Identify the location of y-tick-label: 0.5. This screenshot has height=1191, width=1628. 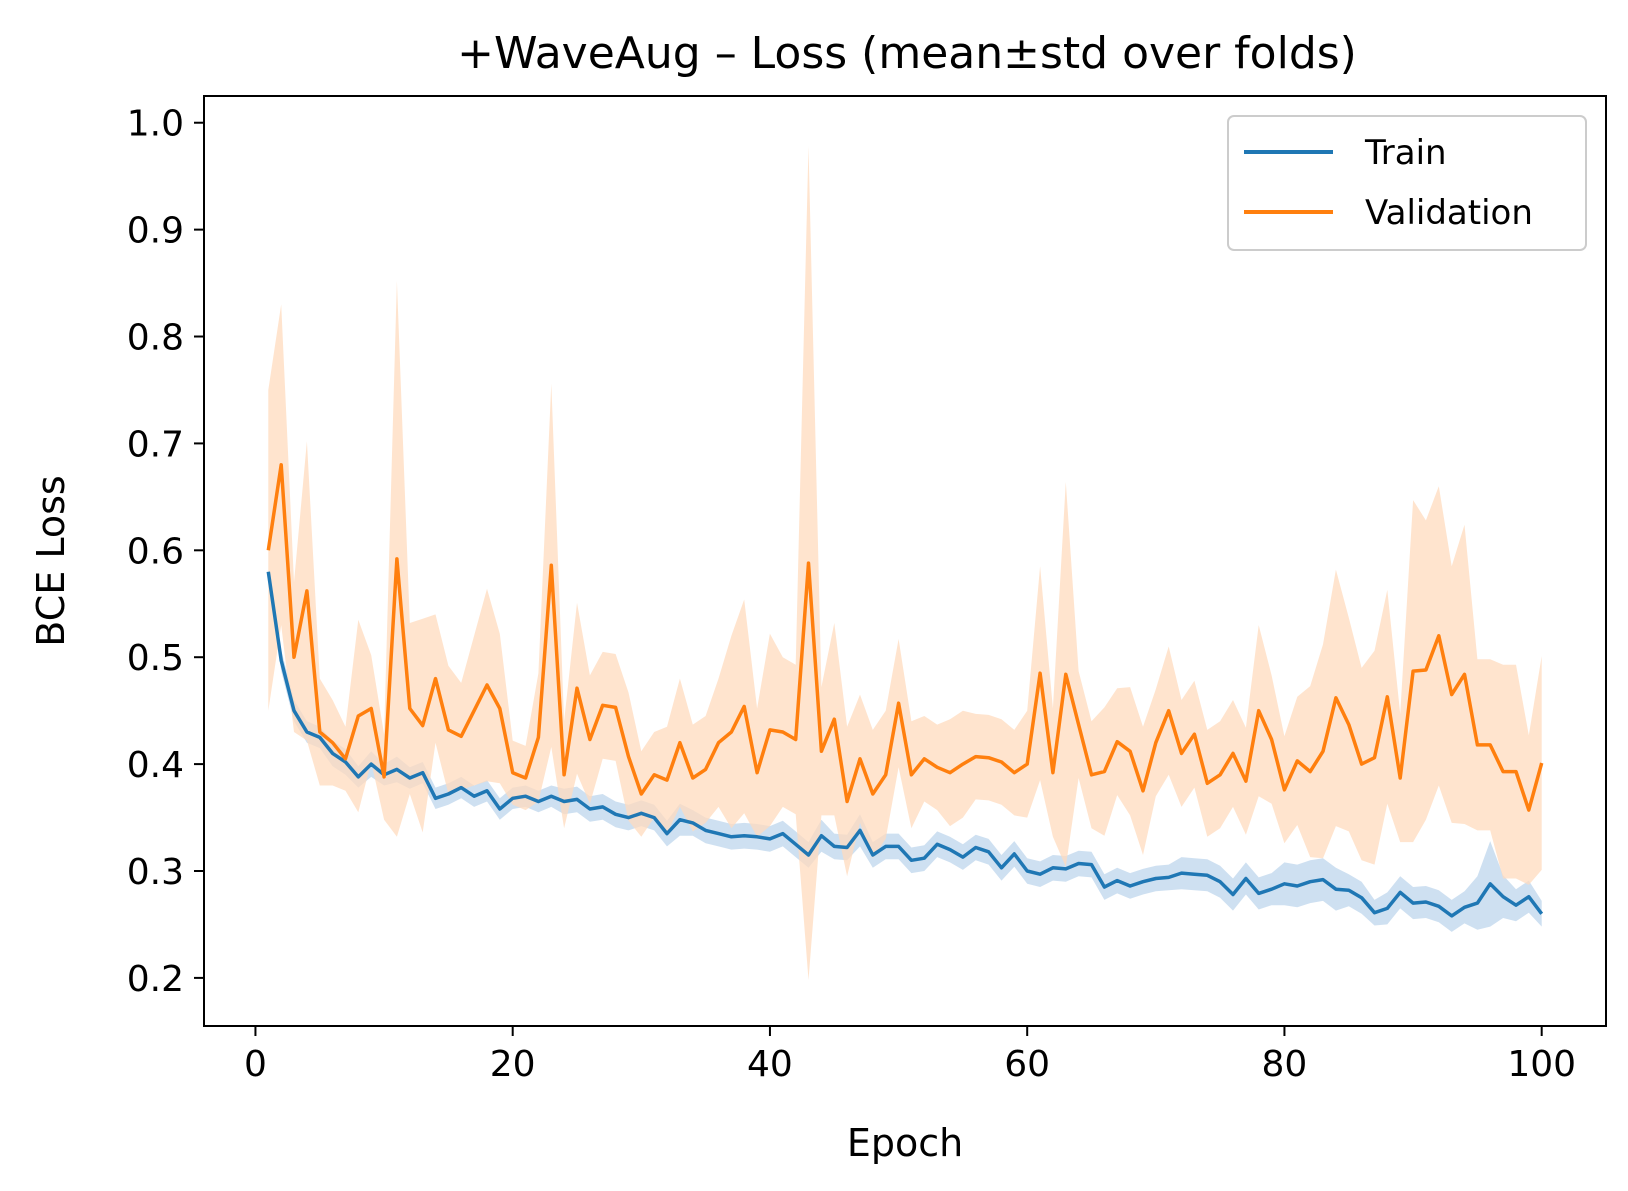
(155, 658).